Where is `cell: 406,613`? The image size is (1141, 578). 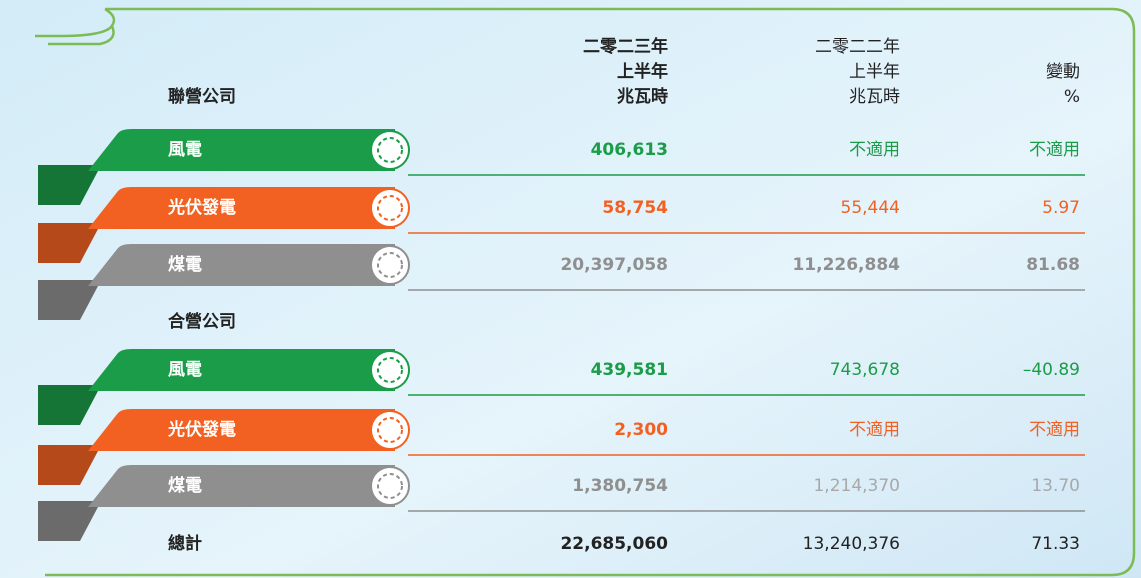
cell: 406,613 is located at coordinates (629, 150).